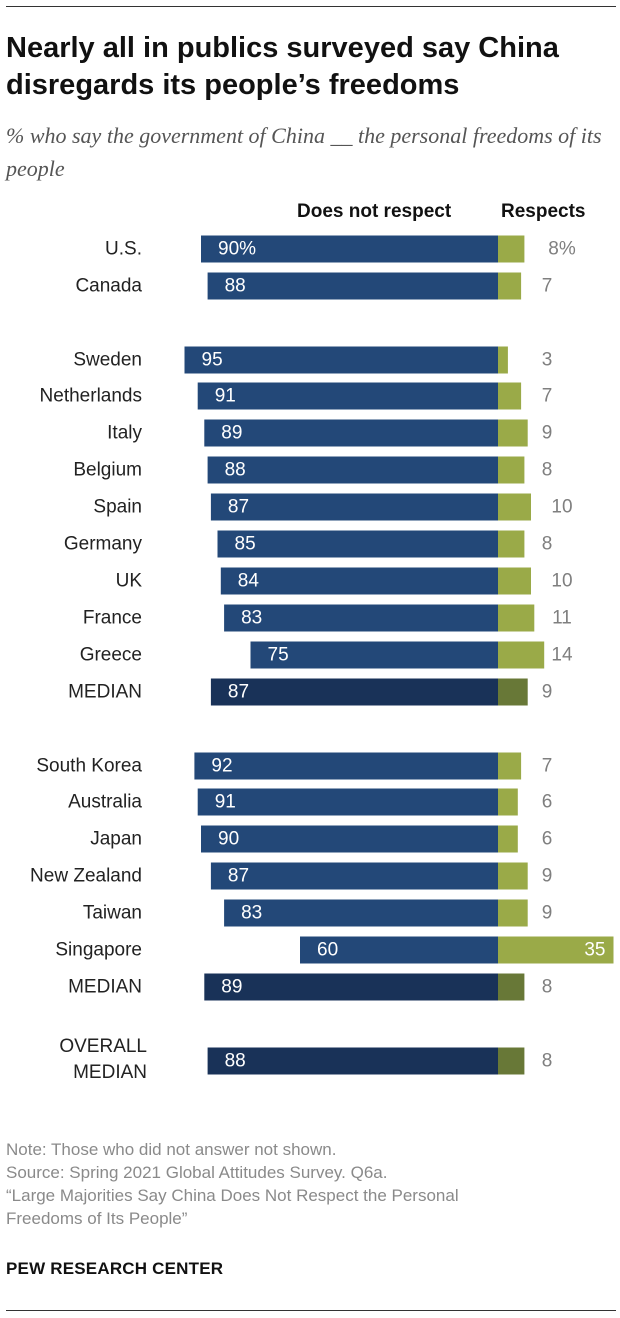 This screenshot has height=1318, width=620. I want to click on row-label-taiwan-16: Taiwan, so click(112, 913).